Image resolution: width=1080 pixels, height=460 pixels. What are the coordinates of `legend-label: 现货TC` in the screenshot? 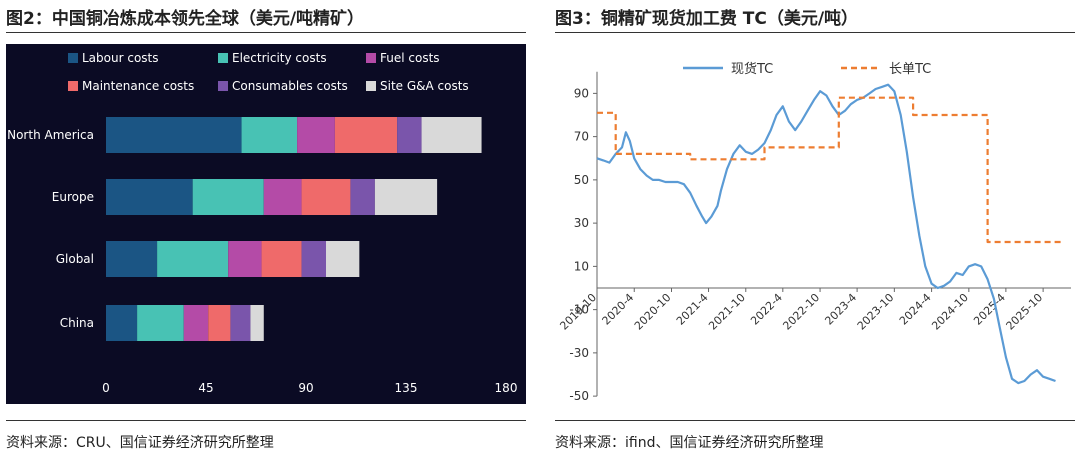 It's located at (752, 69).